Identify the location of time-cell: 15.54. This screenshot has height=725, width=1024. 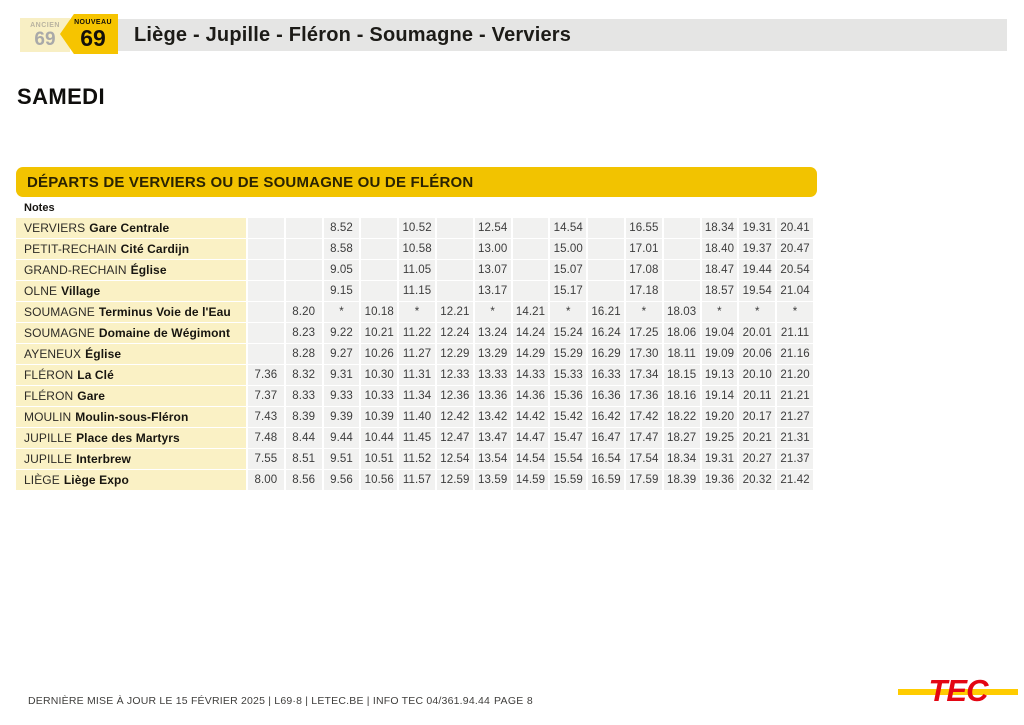
(568, 459).